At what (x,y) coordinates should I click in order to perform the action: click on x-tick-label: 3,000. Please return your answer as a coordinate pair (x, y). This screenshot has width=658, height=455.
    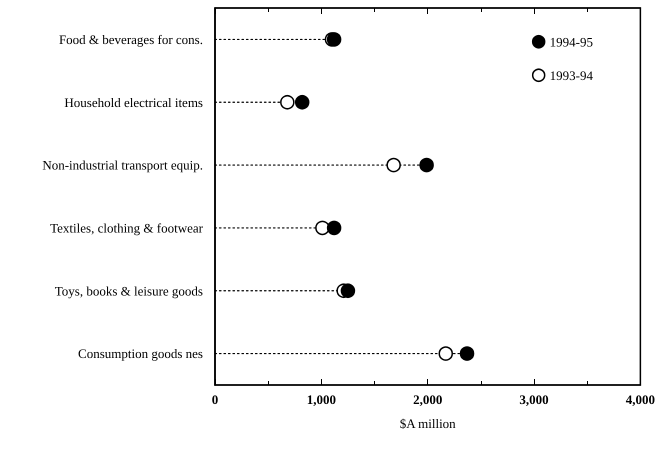
    Looking at the image, I should click on (534, 399).